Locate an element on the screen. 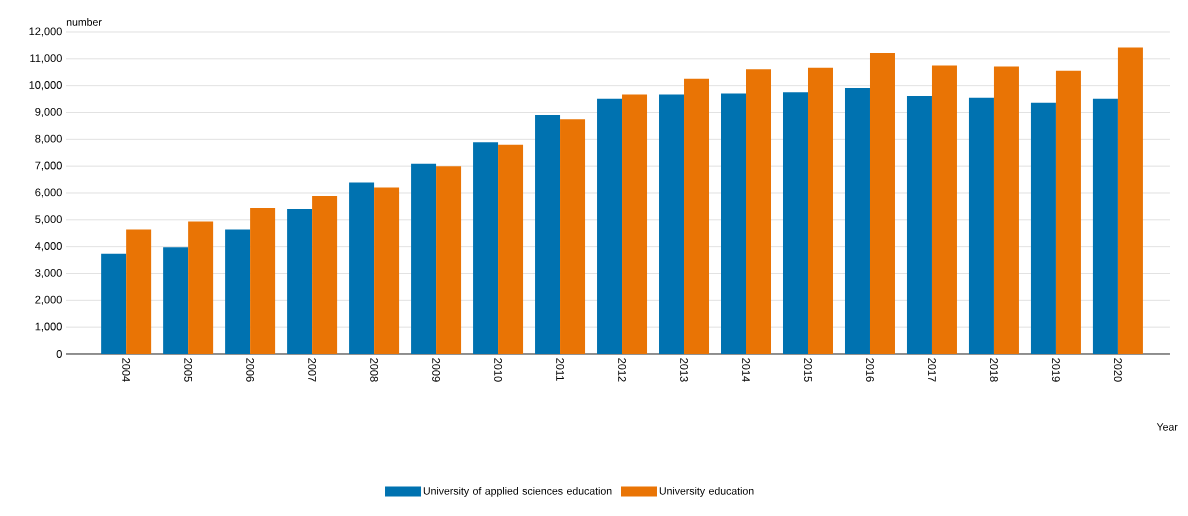 This screenshot has height=516, width=1188. legend-label: University of applied sciences education is located at coordinates (517, 491).